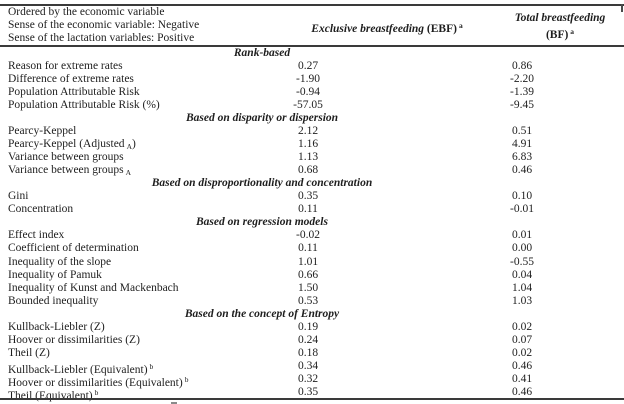 This screenshot has width=624, height=404. What do you see at coordinates (262, 118) in the screenshot?
I see `section-title: Based on disparity or dispersion` at bounding box center [262, 118].